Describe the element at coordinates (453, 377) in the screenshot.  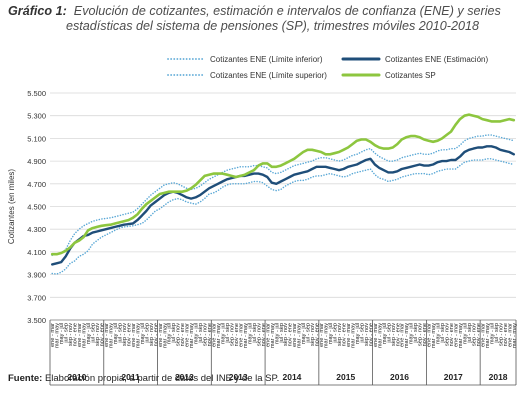
I see `year-label: 2017` at that location.